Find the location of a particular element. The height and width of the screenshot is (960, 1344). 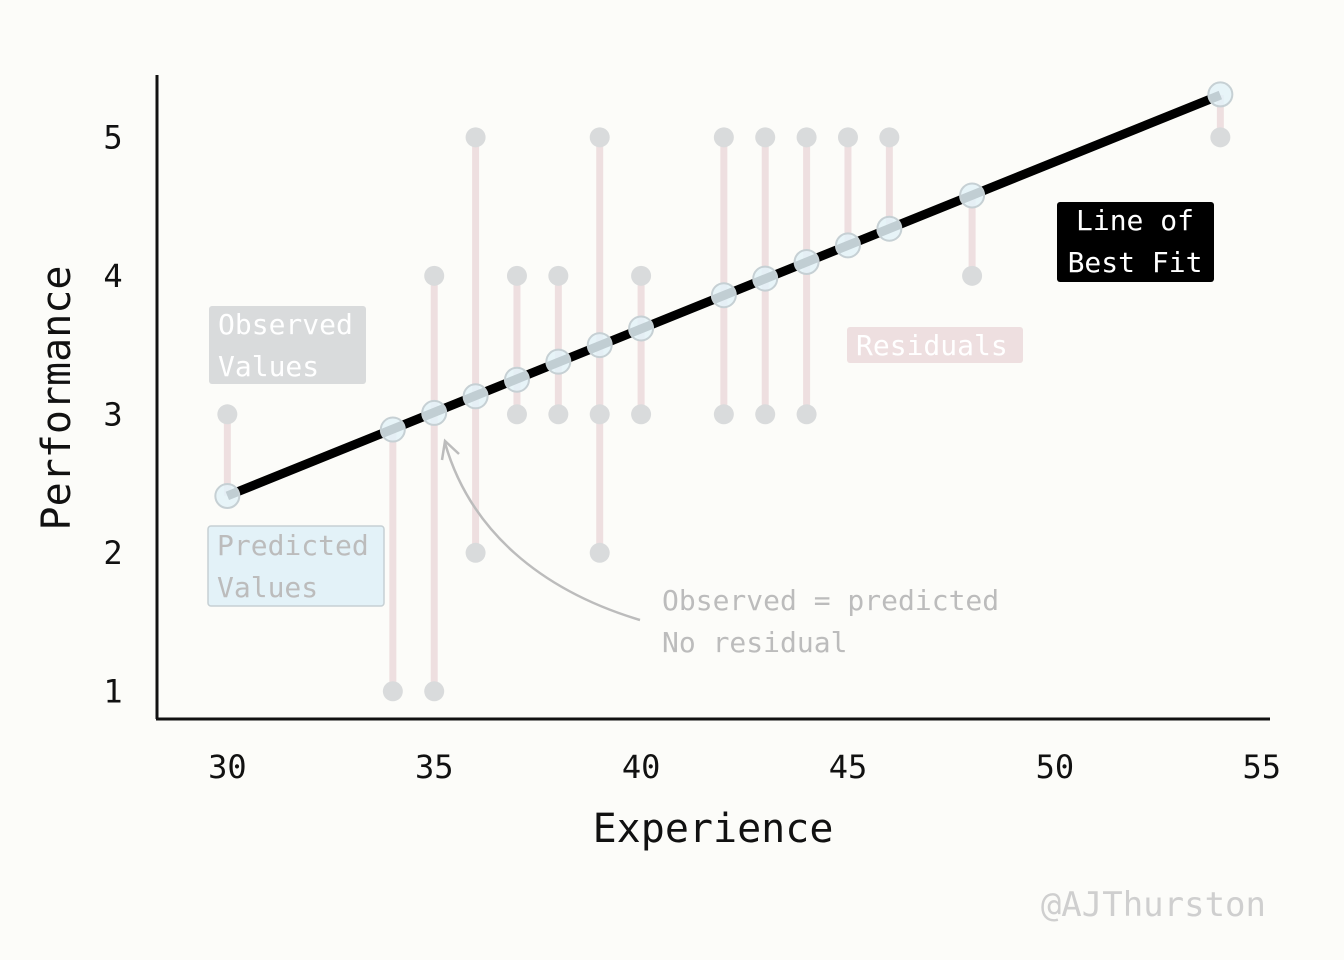

x-tick-label: 35 is located at coordinates (434, 767).